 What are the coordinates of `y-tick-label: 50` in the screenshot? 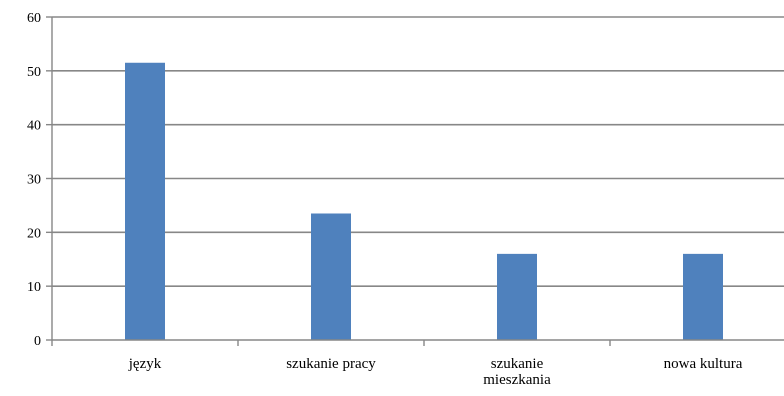 It's located at (34, 72).